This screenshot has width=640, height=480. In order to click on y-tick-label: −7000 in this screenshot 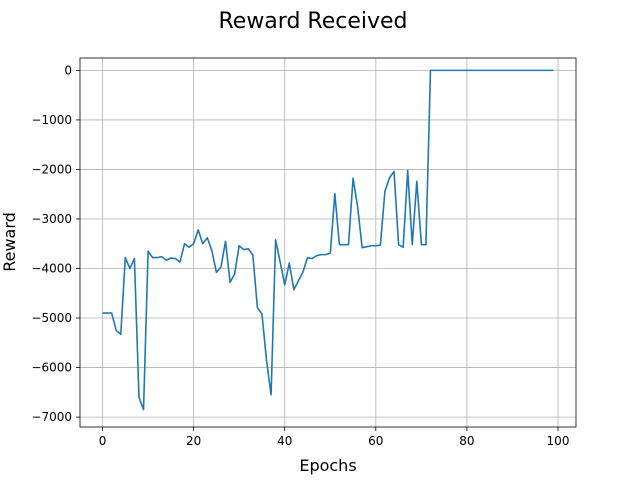, I will do `click(51, 417)`.